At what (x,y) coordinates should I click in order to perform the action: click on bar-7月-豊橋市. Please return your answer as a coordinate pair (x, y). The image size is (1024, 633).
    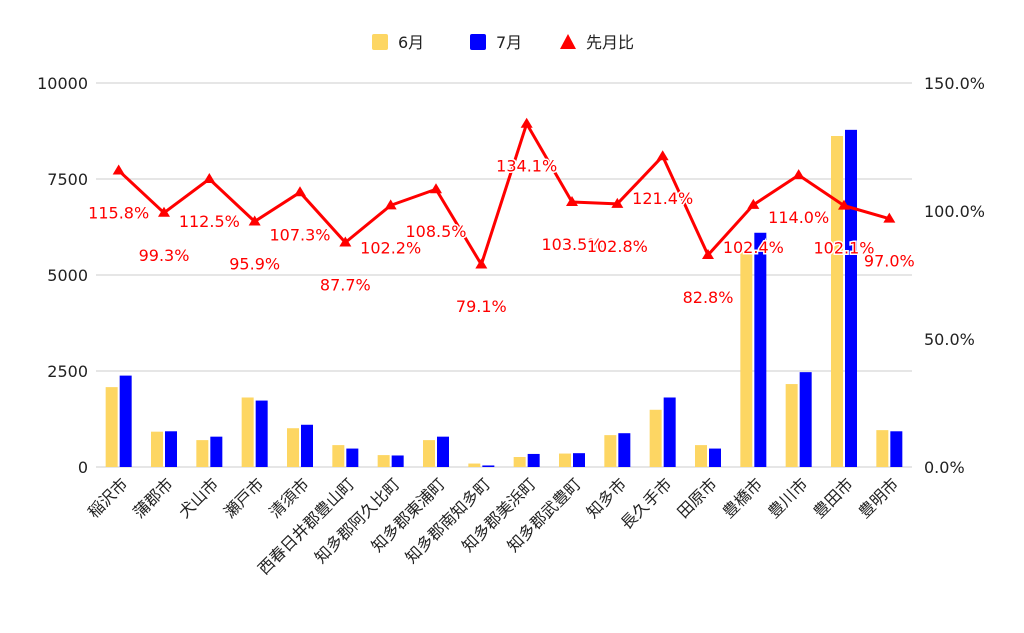
    Looking at the image, I should click on (760, 349).